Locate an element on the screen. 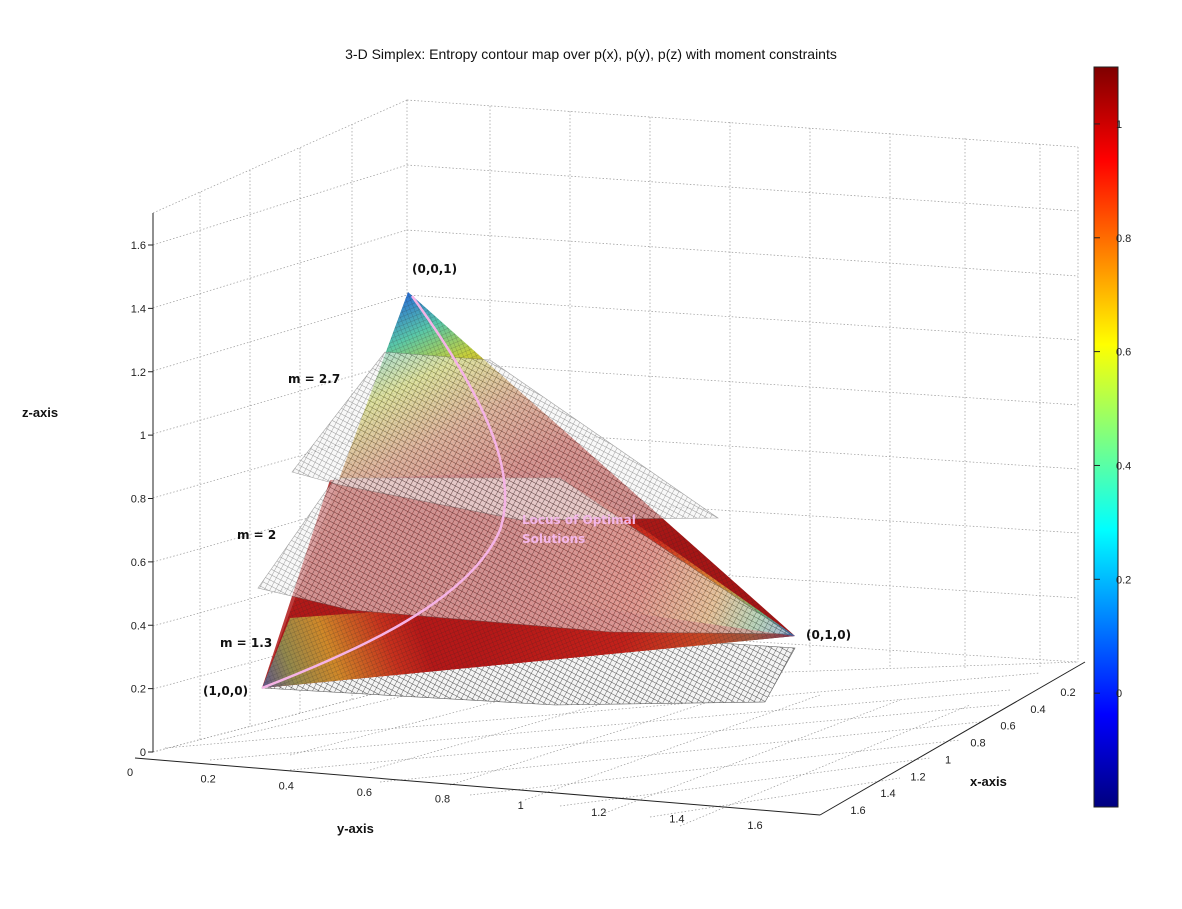  constraint-plane-label: m = 2 is located at coordinates (256, 535).